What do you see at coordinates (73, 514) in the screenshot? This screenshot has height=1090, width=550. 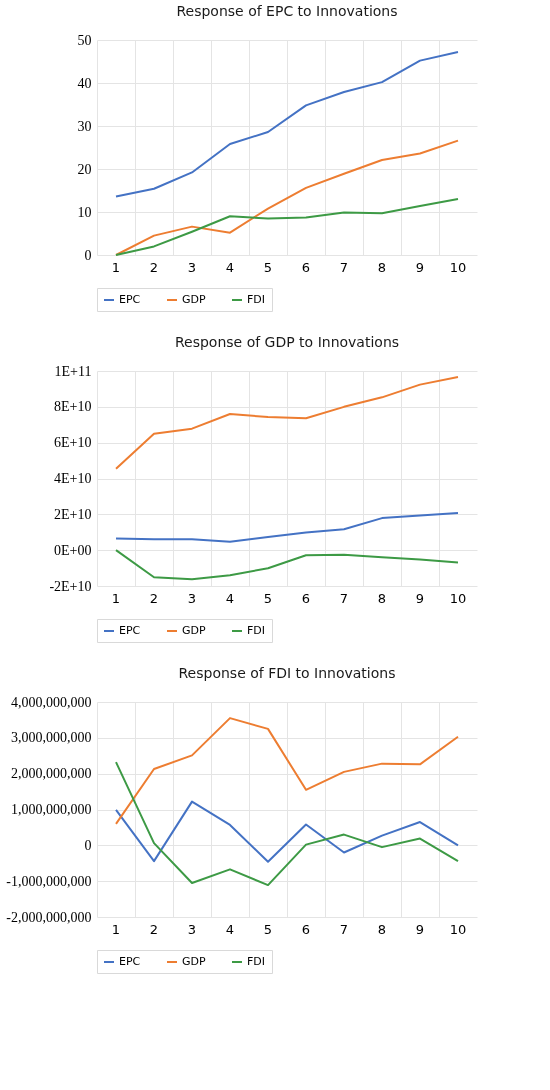 I see `y-tick-label: 2E+10` at bounding box center [73, 514].